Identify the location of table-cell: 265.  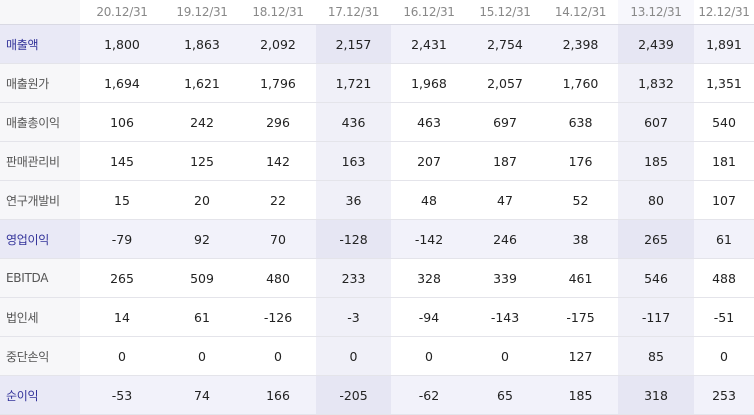
(122, 278).